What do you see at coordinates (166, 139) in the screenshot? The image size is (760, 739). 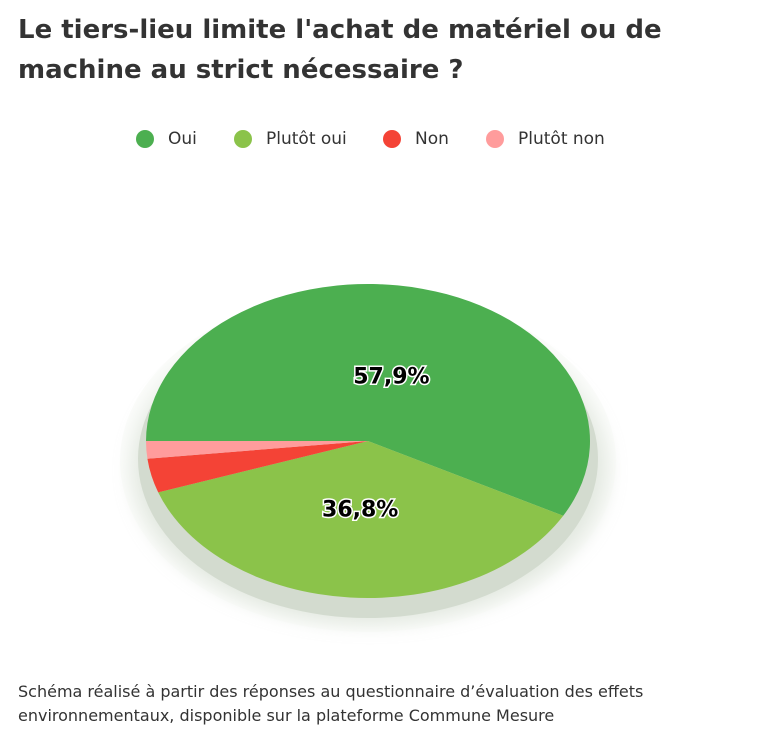 I see `legend-item-oui: Oui` at bounding box center [166, 139].